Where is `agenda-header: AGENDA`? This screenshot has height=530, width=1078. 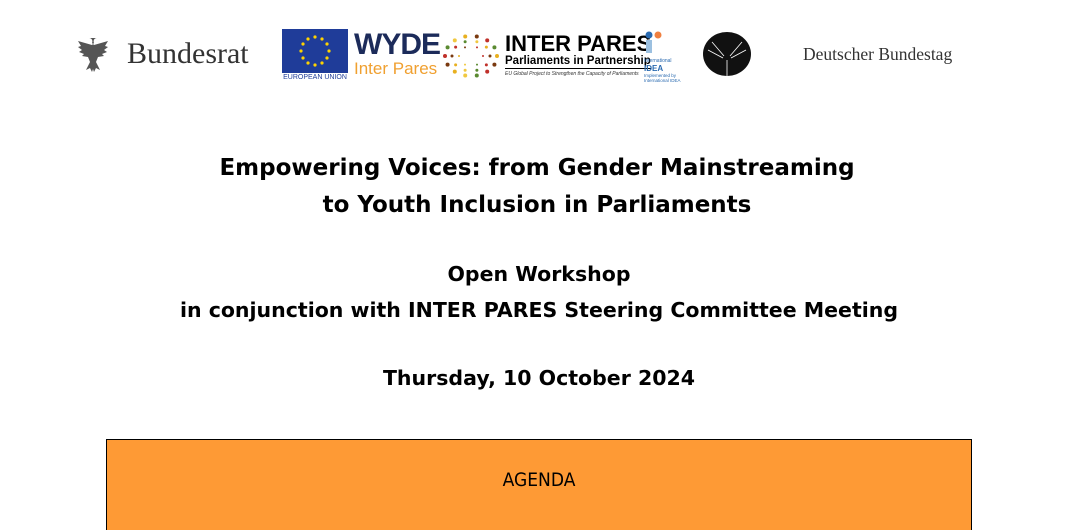
agenda-header: AGENDA is located at coordinates (539, 484).